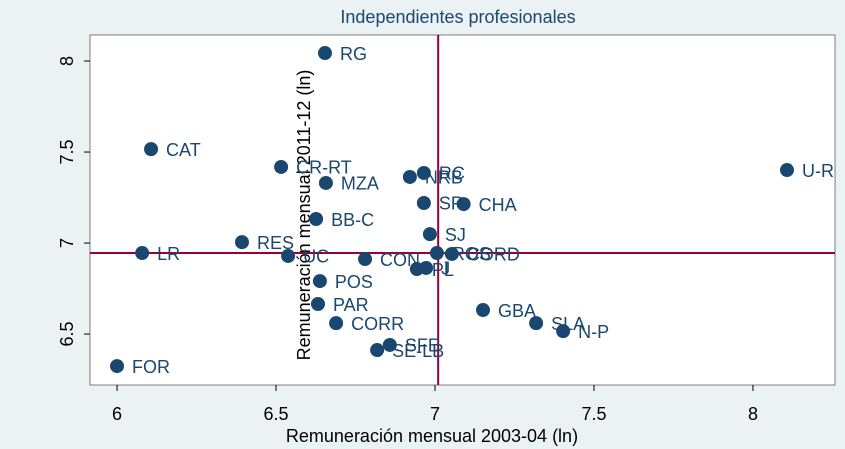 The height and width of the screenshot is (449, 845). Describe the element at coordinates (316, 257) in the screenshot. I see `point-label: UC` at that location.